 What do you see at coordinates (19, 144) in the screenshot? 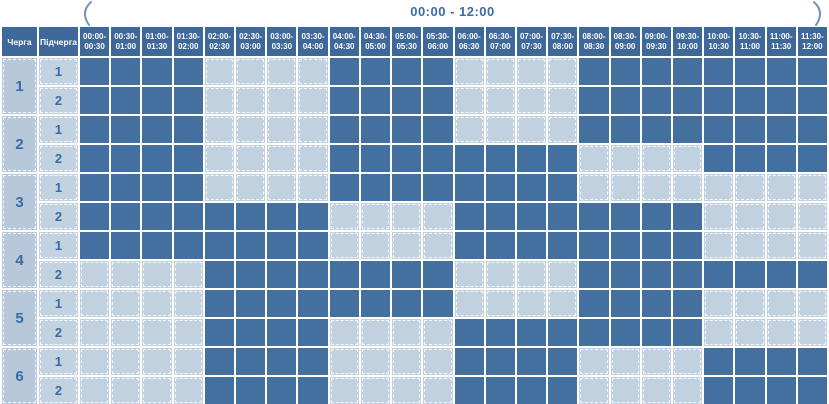
I see `queue-label: 2` at bounding box center [19, 144].